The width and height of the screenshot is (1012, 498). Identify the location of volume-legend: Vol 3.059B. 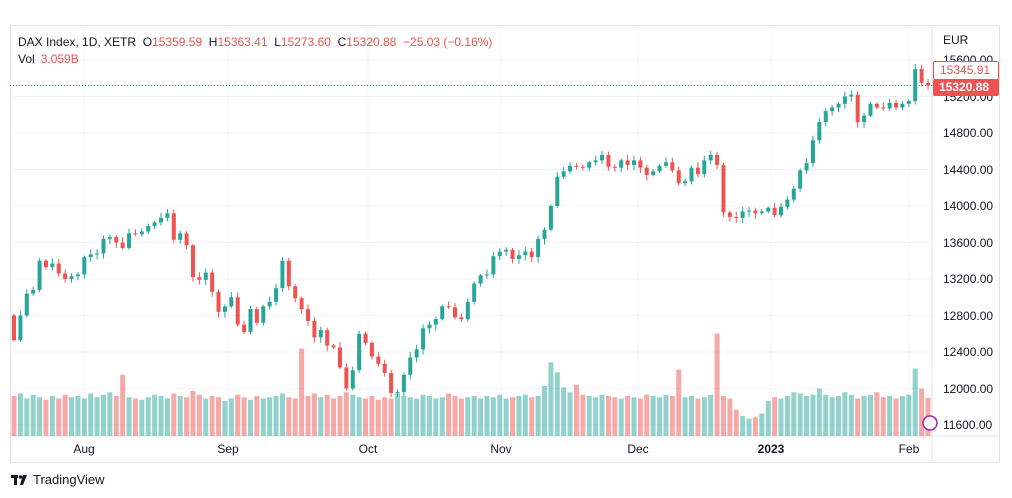
(48, 59).